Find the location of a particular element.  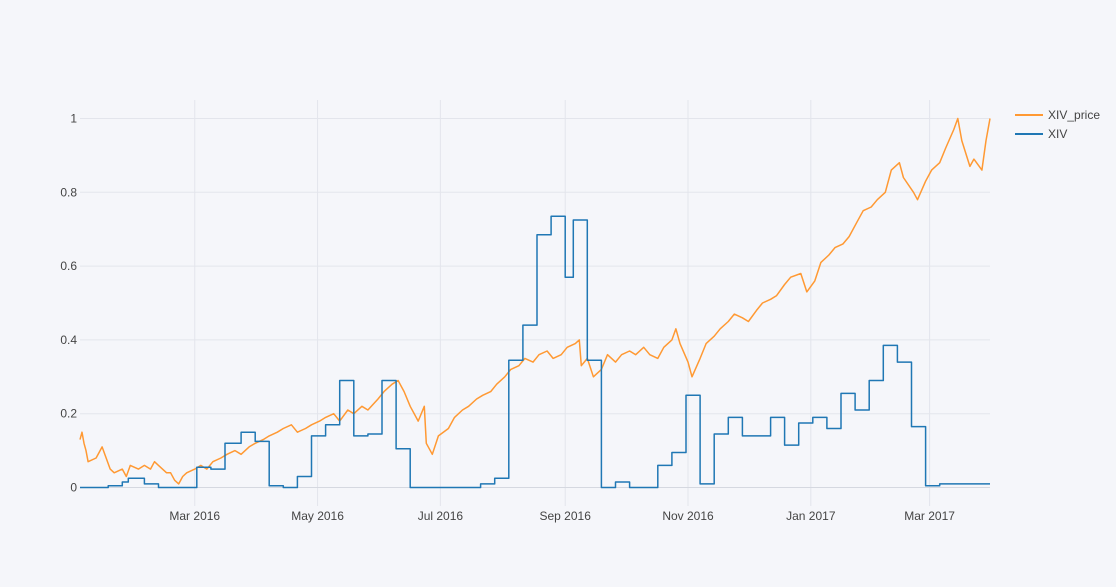

legend: XIV_price XIV is located at coordinates (1057, 124).